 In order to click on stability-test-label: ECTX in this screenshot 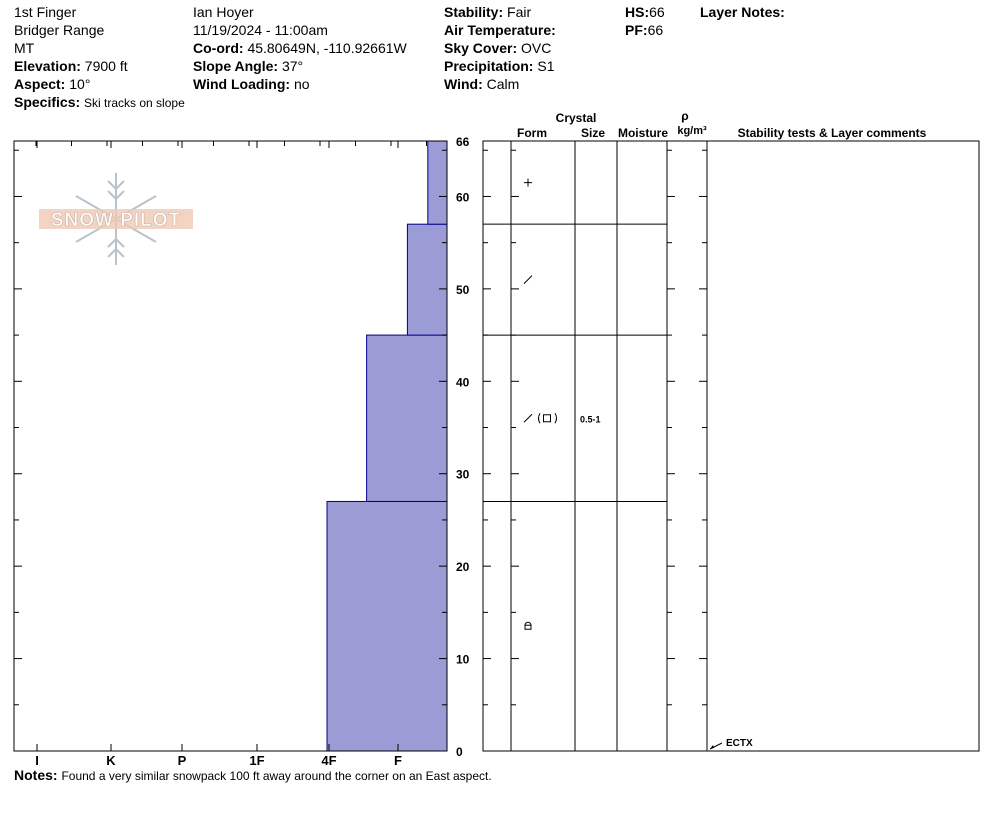, I will do `click(739, 743)`.